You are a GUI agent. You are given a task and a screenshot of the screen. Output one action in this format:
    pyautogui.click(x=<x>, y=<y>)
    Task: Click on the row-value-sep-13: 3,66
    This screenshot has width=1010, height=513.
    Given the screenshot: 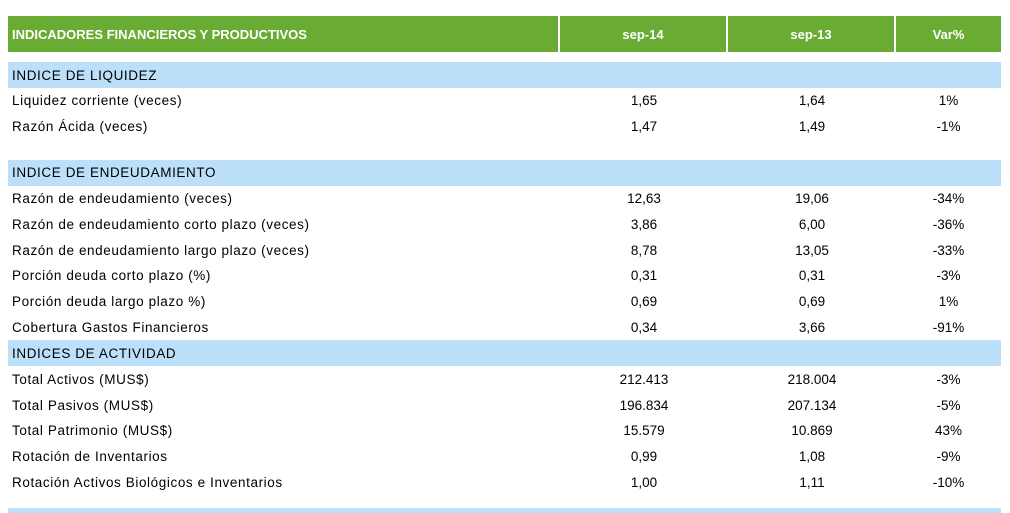 What is the action you would take?
    pyautogui.click(x=812, y=327)
    